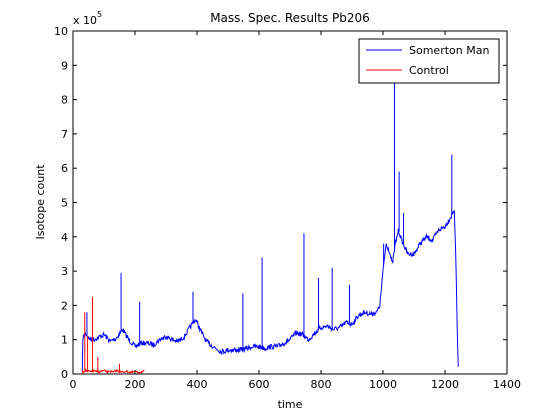 Image resolution: width=560 pixels, height=420 pixels. I want to click on y-tick-label: 5, so click(64, 203).